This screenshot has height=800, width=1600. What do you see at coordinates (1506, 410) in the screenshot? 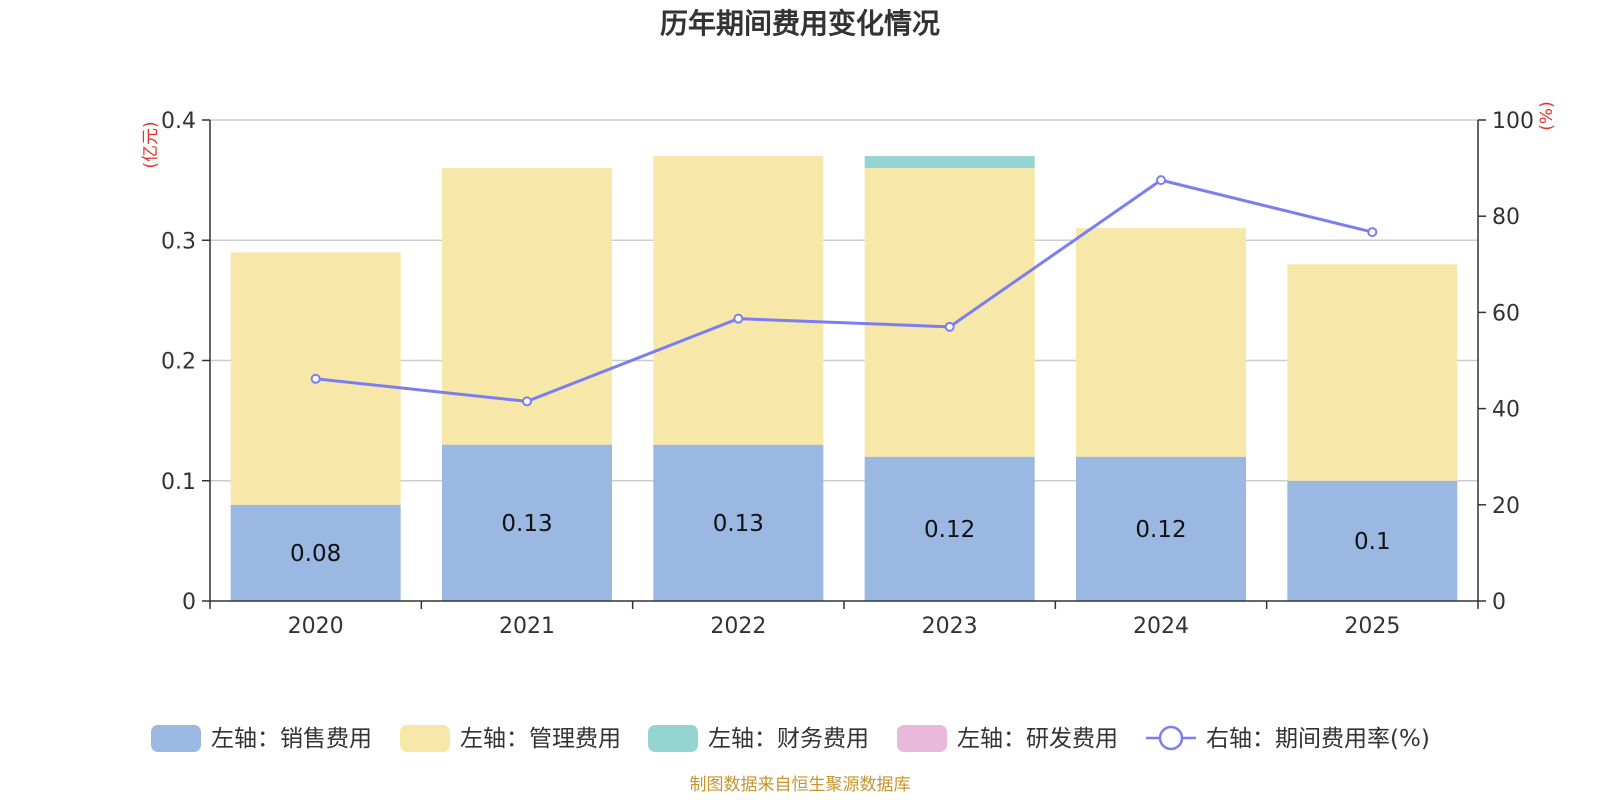
I see `right-tick-label: 40` at bounding box center [1506, 410].